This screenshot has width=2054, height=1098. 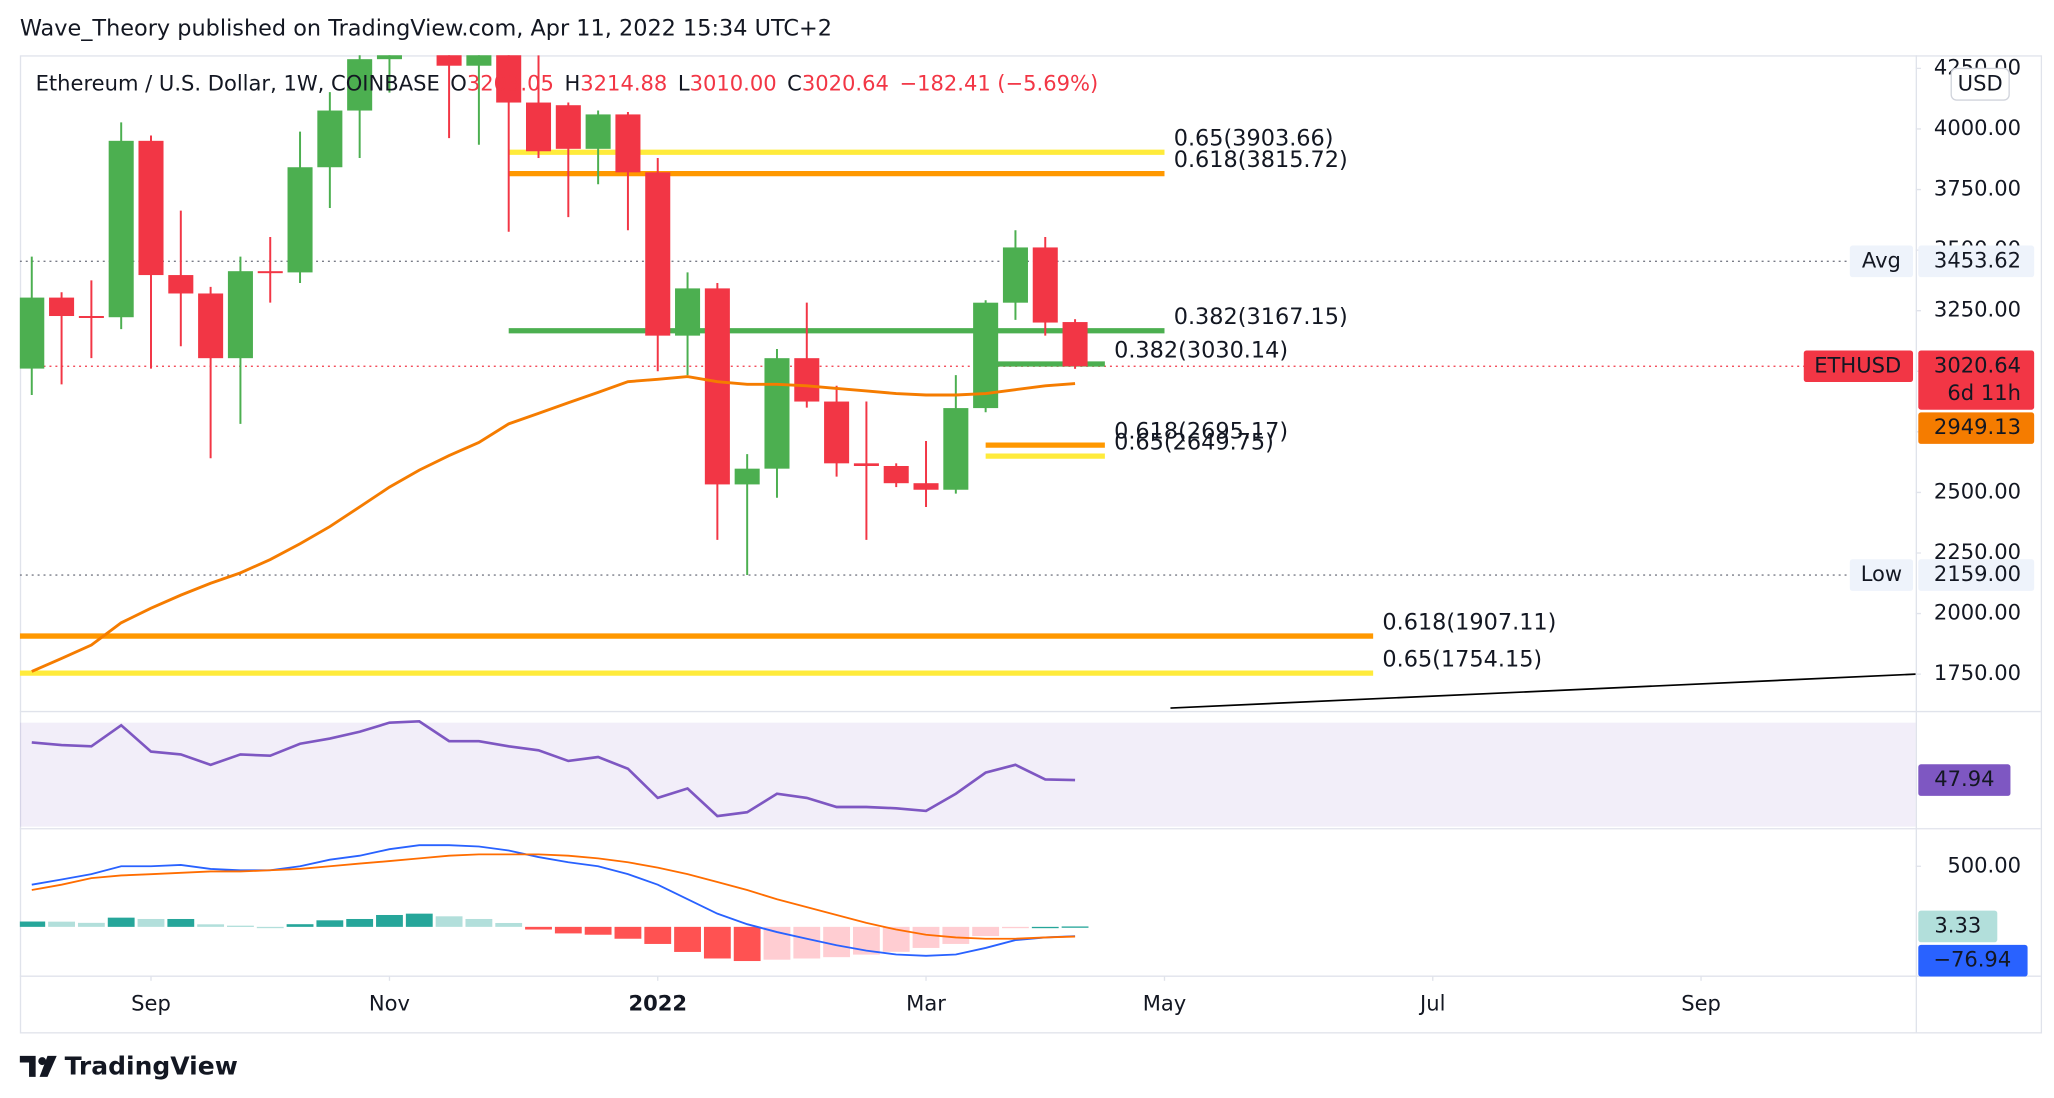 I want to click on fib-label: 0.65(3903.66), so click(x=1254, y=139).